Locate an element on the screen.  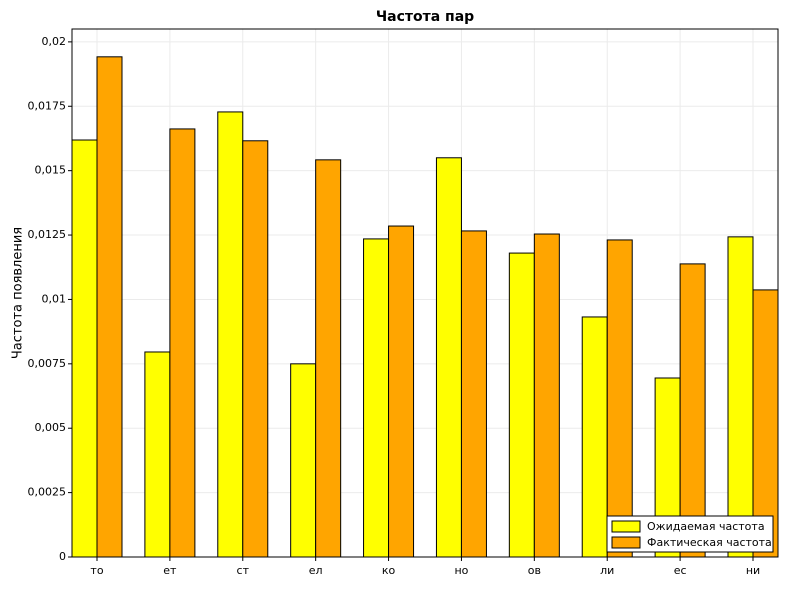
legend-label: Ожидаемая частота is located at coordinates (706, 526).